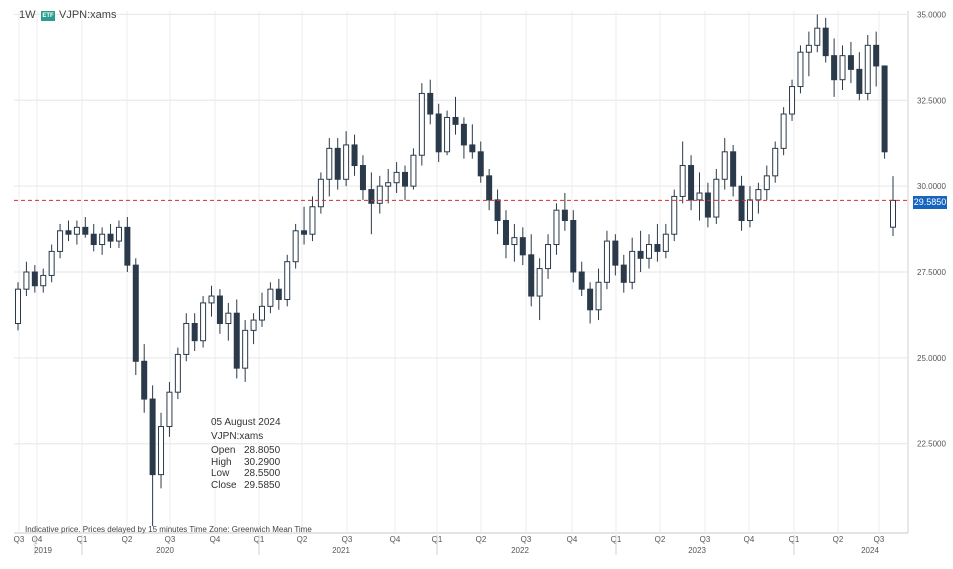 The height and width of the screenshot is (569, 953). What do you see at coordinates (262, 462) in the screenshot?
I see `tooltip-value: 30.2900` at bounding box center [262, 462].